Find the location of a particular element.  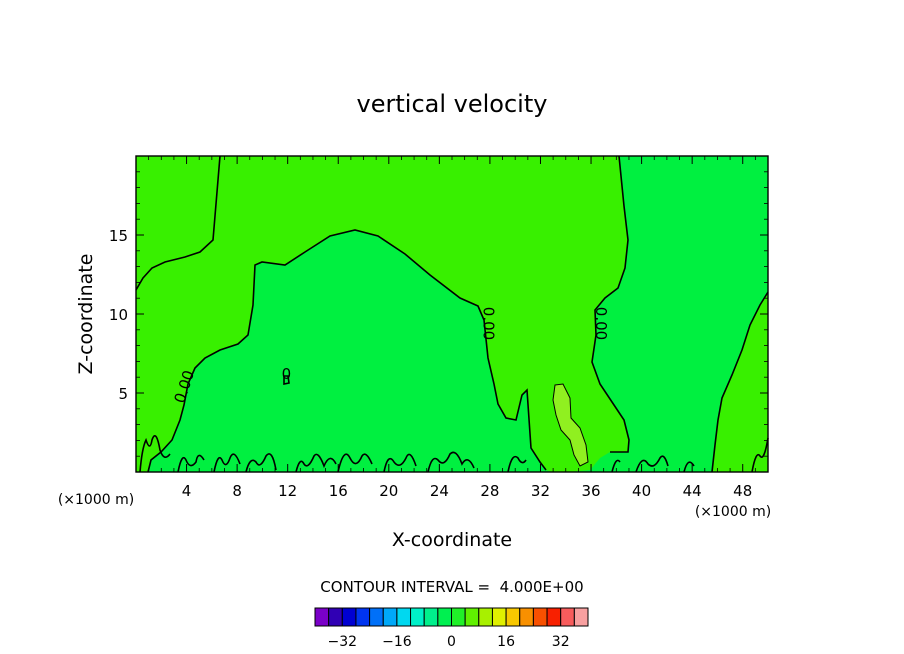

positive-region-left-lower is located at coordinates (178, 223).